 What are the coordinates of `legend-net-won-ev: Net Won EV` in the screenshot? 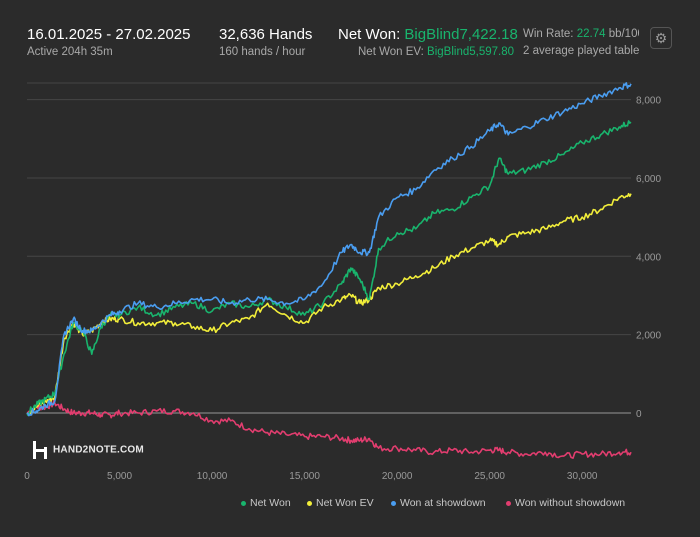 It's located at (340, 503).